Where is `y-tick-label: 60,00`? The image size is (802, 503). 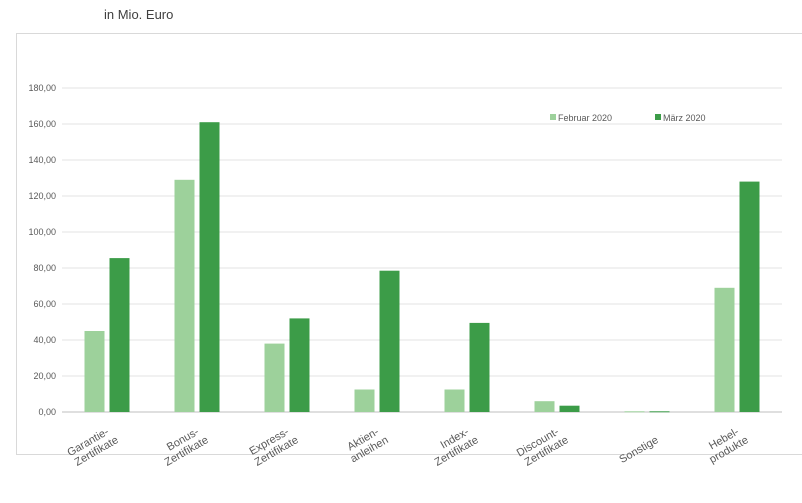
y-tick-label: 60,00 is located at coordinates (44, 304).